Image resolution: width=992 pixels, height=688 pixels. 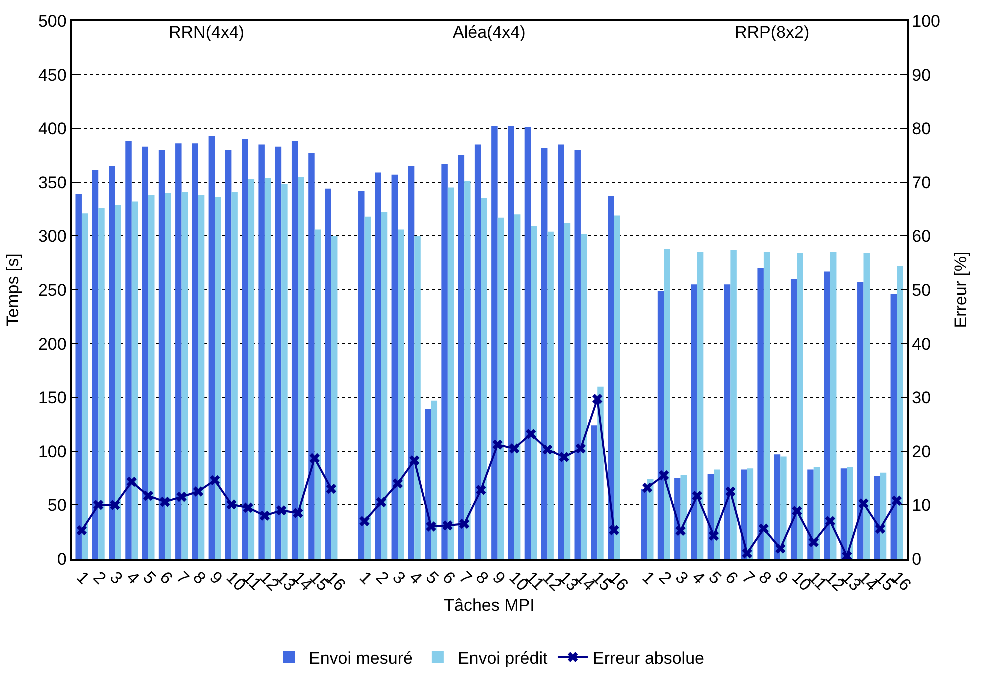 I want to click on y-tick-label: 400, so click(x=52, y=129).